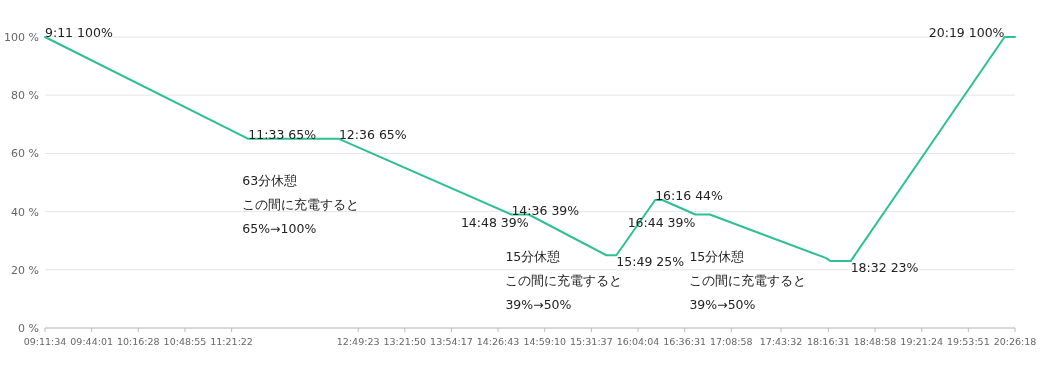 The width and height of the screenshot is (1050, 370). What do you see at coordinates (372, 134) in the screenshot?
I see `annotation: 12:36 65%` at bounding box center [372, 134].